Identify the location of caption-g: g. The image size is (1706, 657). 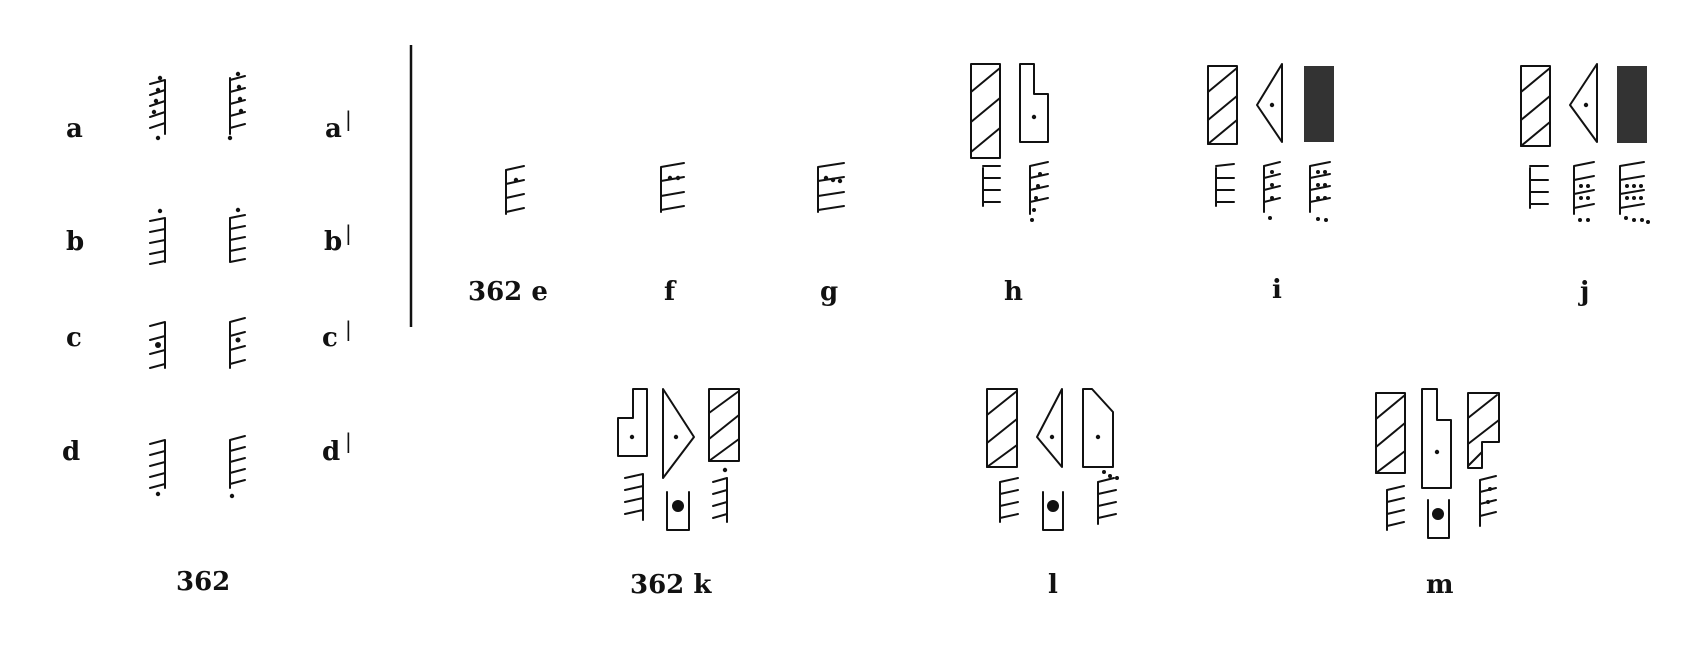
(829, 292).